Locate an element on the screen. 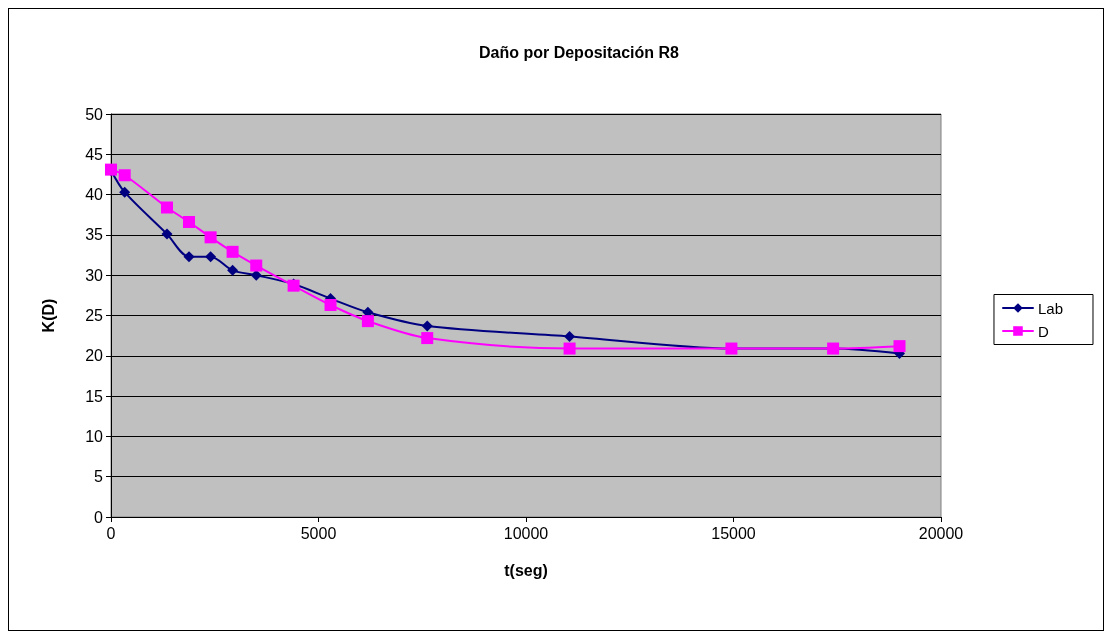 The width and height of the screenshot is (1112, 639). y-tick-label: 20 is located at coordinates (94, 356).